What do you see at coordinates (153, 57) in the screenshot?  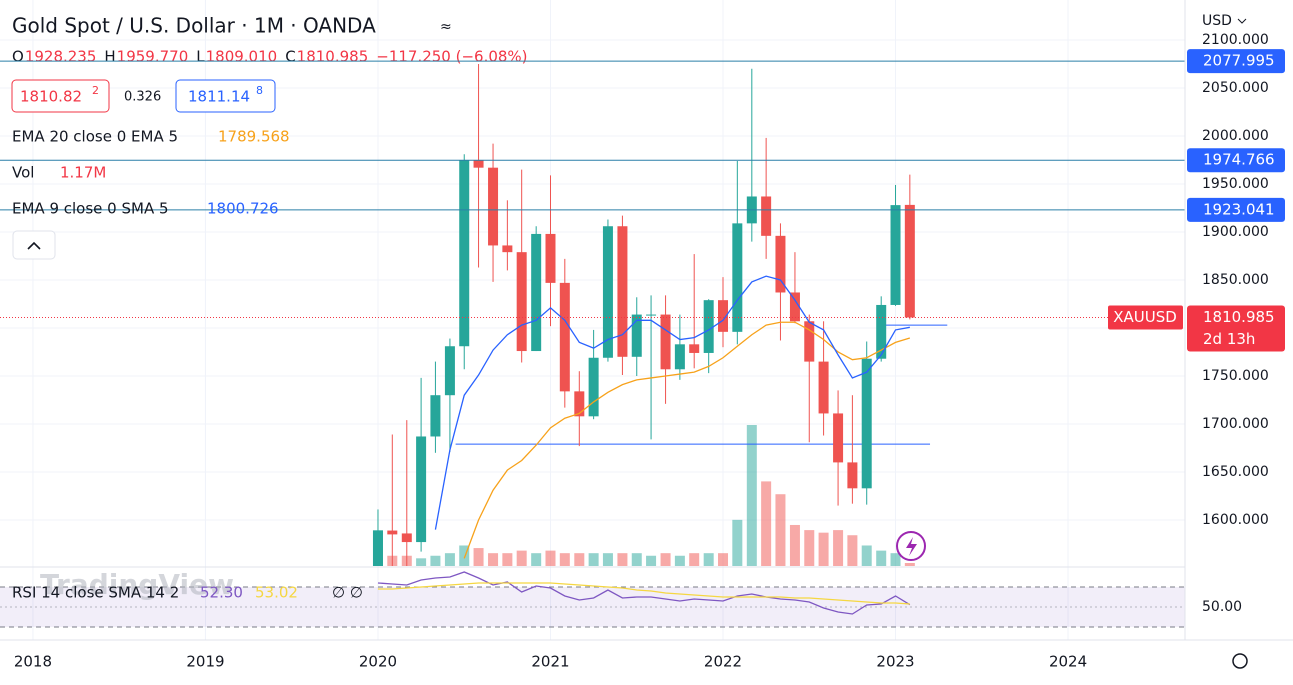 I see `ohlc-value: 1959.770` at bounding box center [153, 57].